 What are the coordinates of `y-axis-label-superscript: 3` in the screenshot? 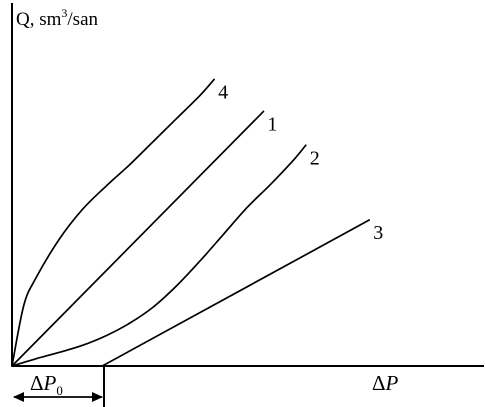 It's located at (64, 13).